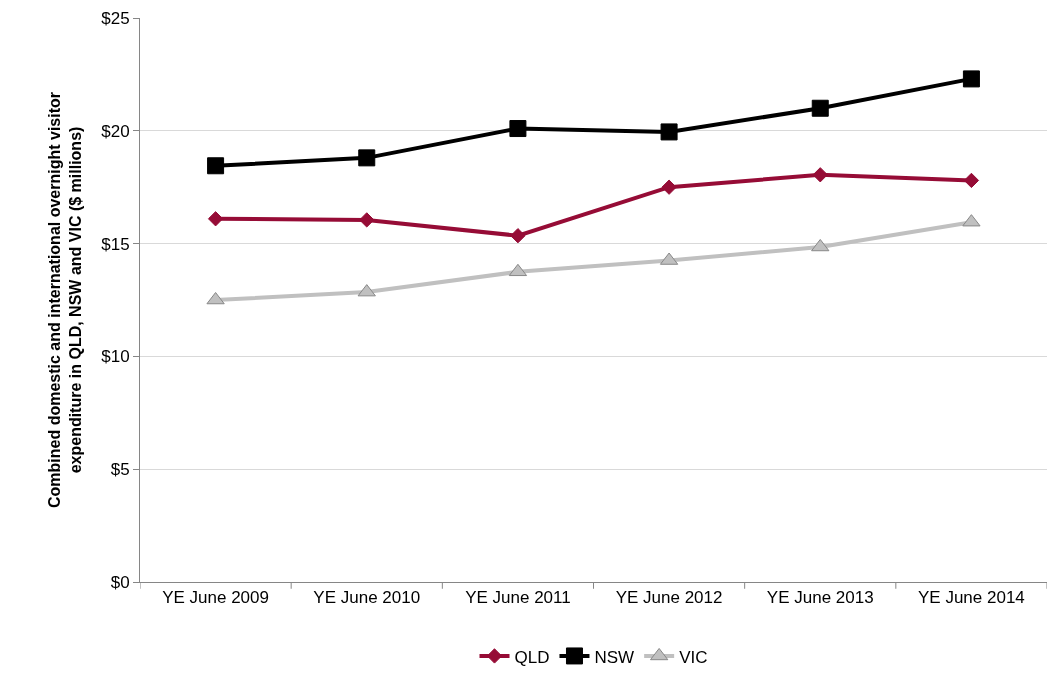 The height and width of the screenshot is (684, 1057). I want to click on y-tick-label: $10, so click(115, 357).